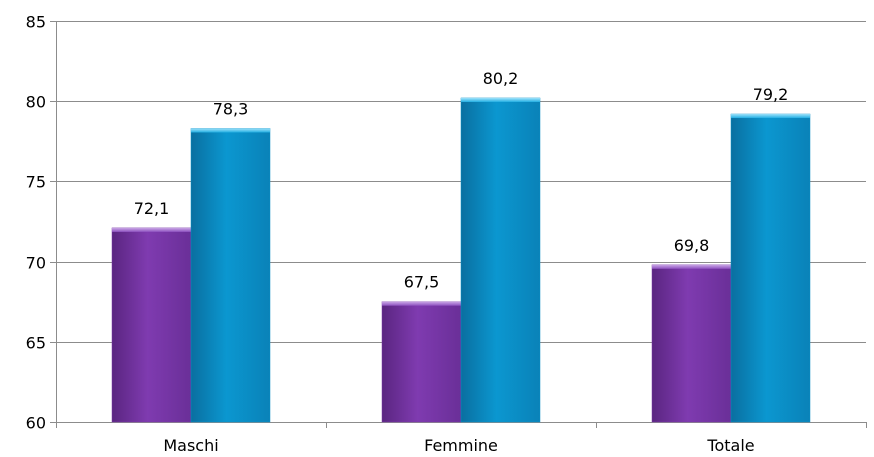  Describe the element at coordinates (152, 208) in the screenshot. I see `data-label: 72,1` at that location.